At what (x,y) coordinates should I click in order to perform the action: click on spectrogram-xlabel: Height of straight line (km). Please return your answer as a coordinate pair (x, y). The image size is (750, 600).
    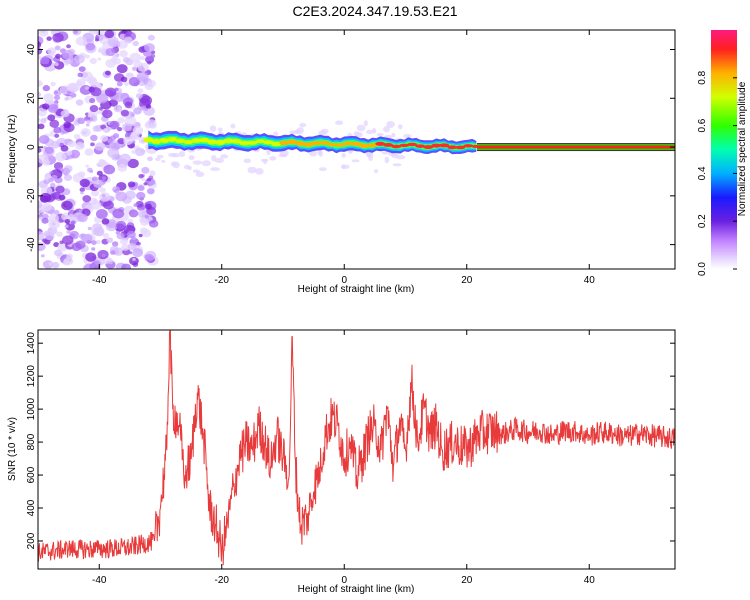
    Looking at the image, I should click on (356, 289).